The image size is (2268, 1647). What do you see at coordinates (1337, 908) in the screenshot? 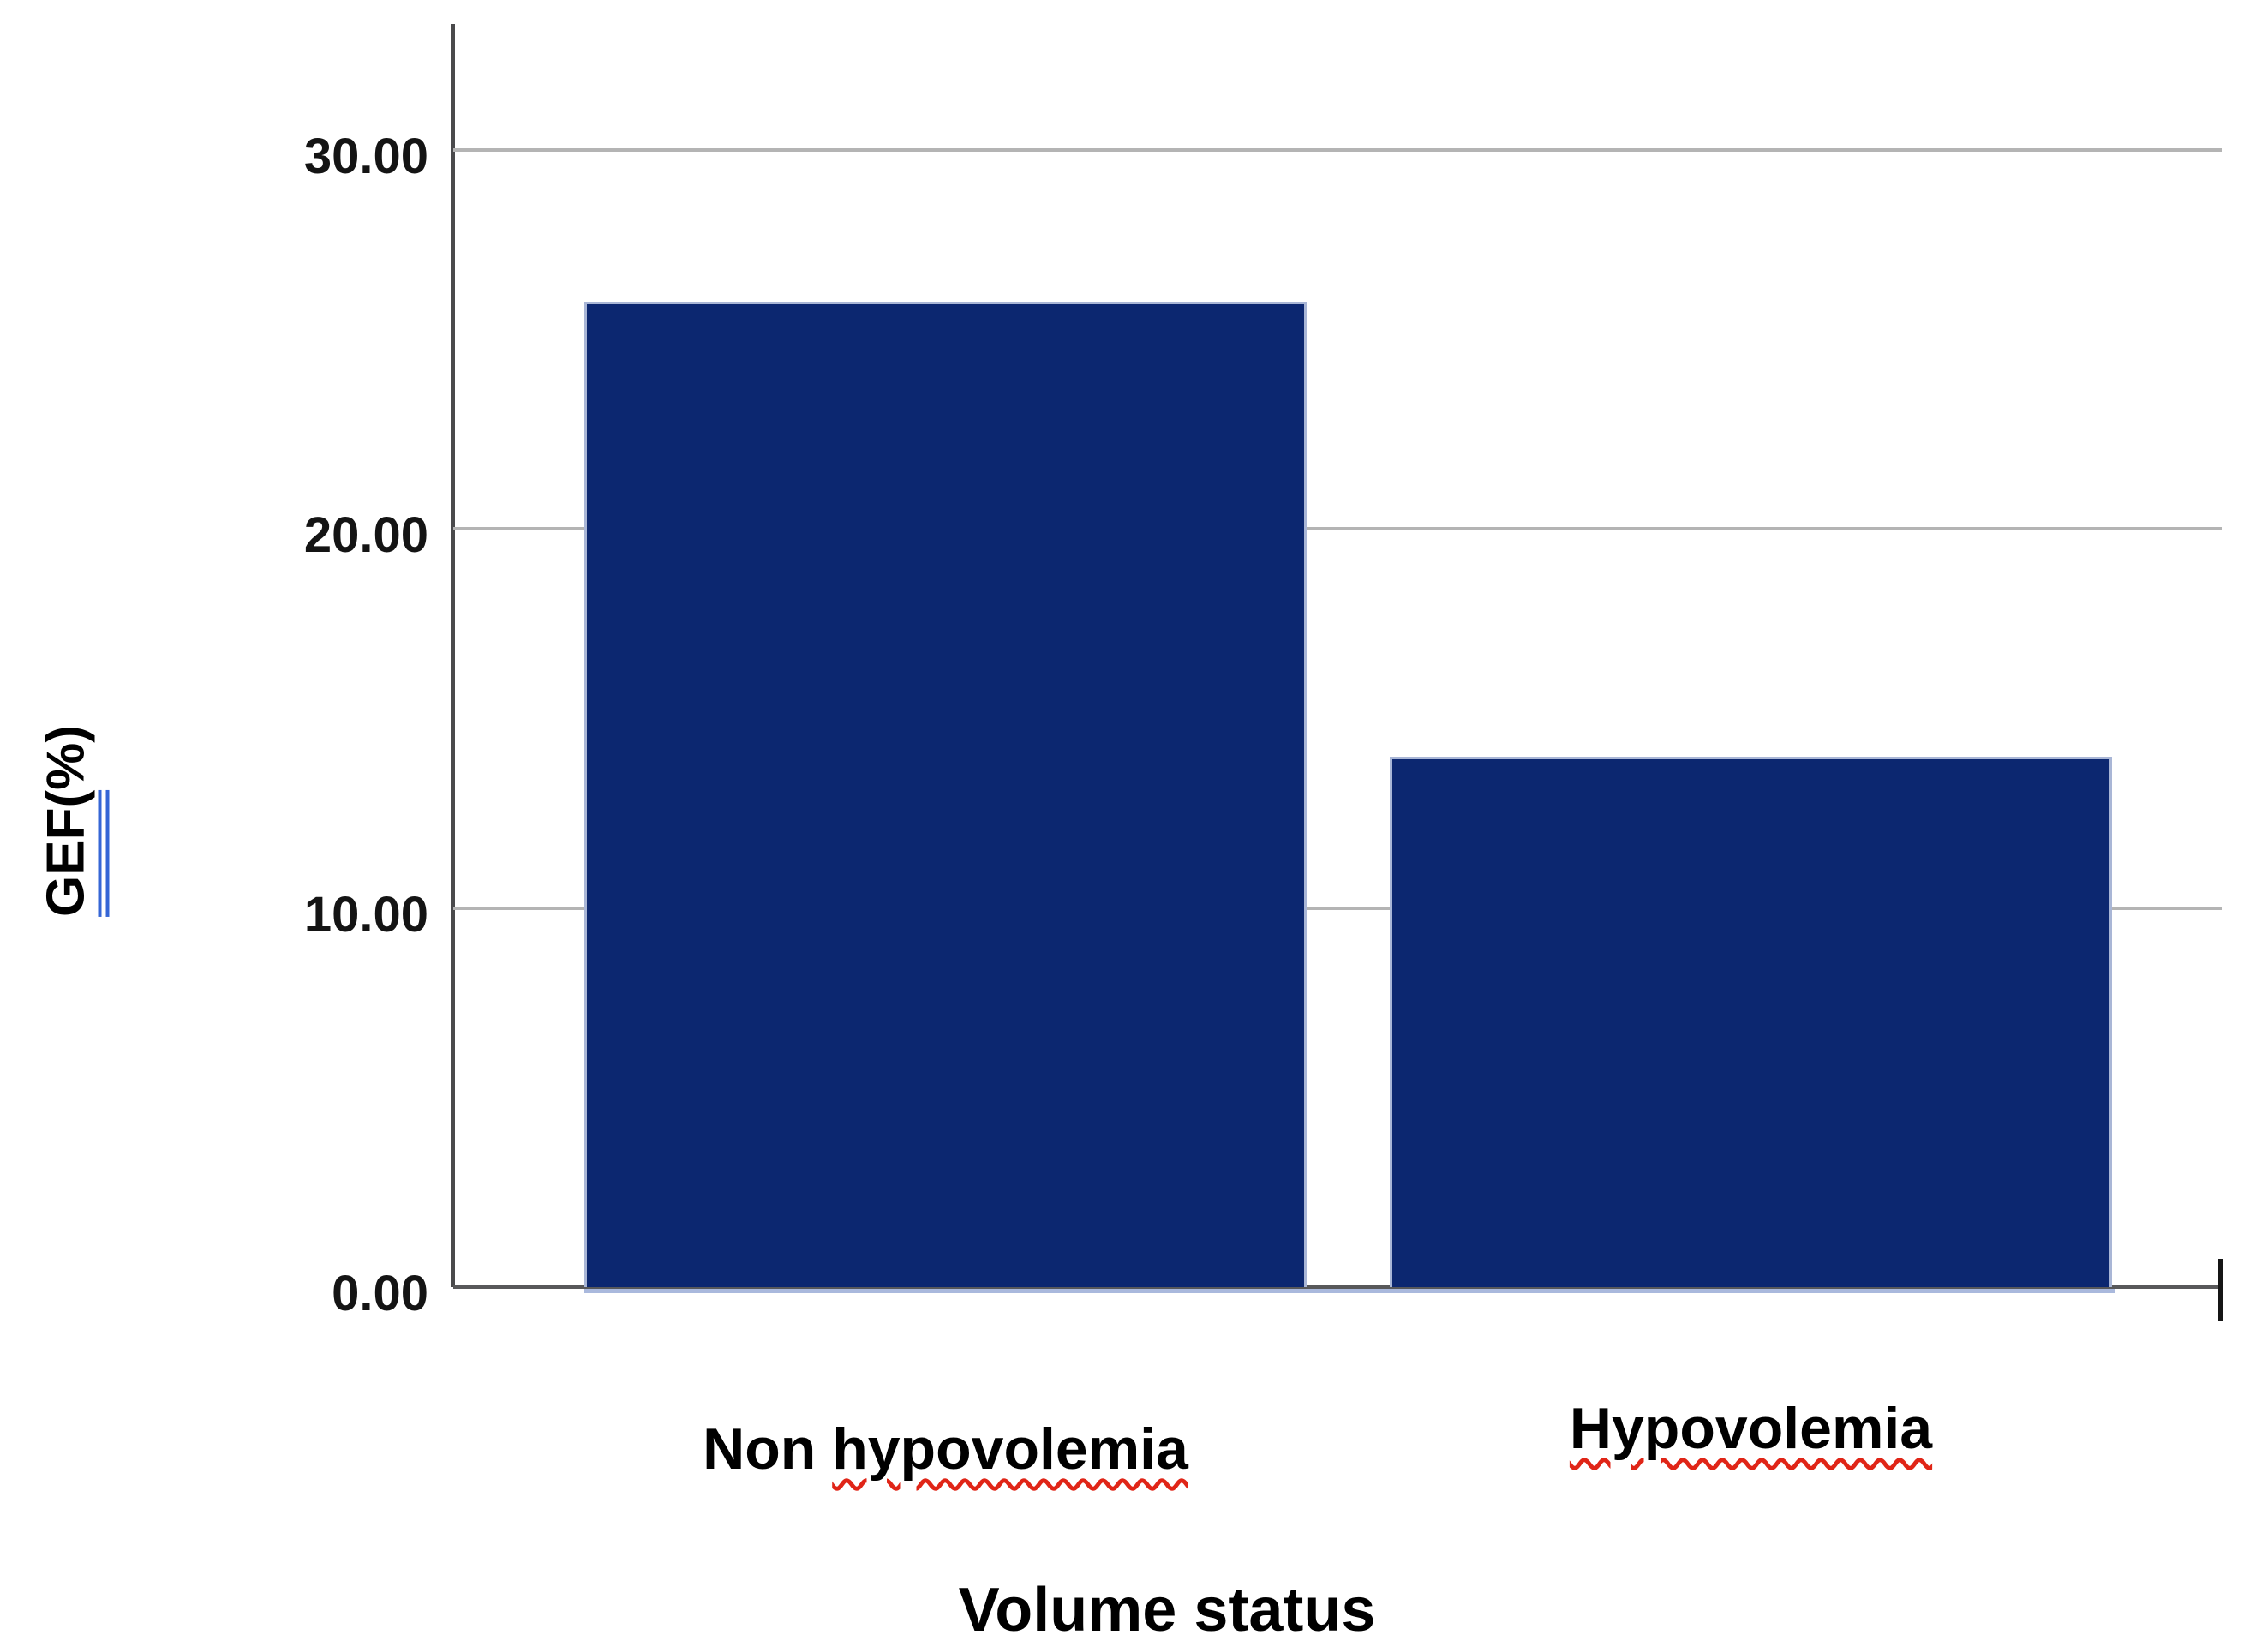
I see `gridline-10.00` at bounding box center [1337, 908].